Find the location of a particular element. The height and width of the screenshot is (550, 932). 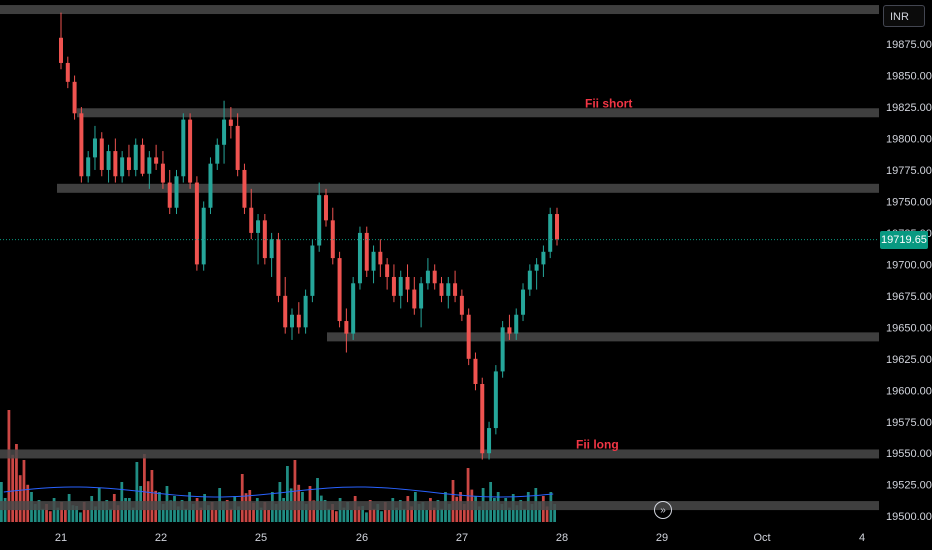

fii-long-zone is located at coordinates (439, 454).